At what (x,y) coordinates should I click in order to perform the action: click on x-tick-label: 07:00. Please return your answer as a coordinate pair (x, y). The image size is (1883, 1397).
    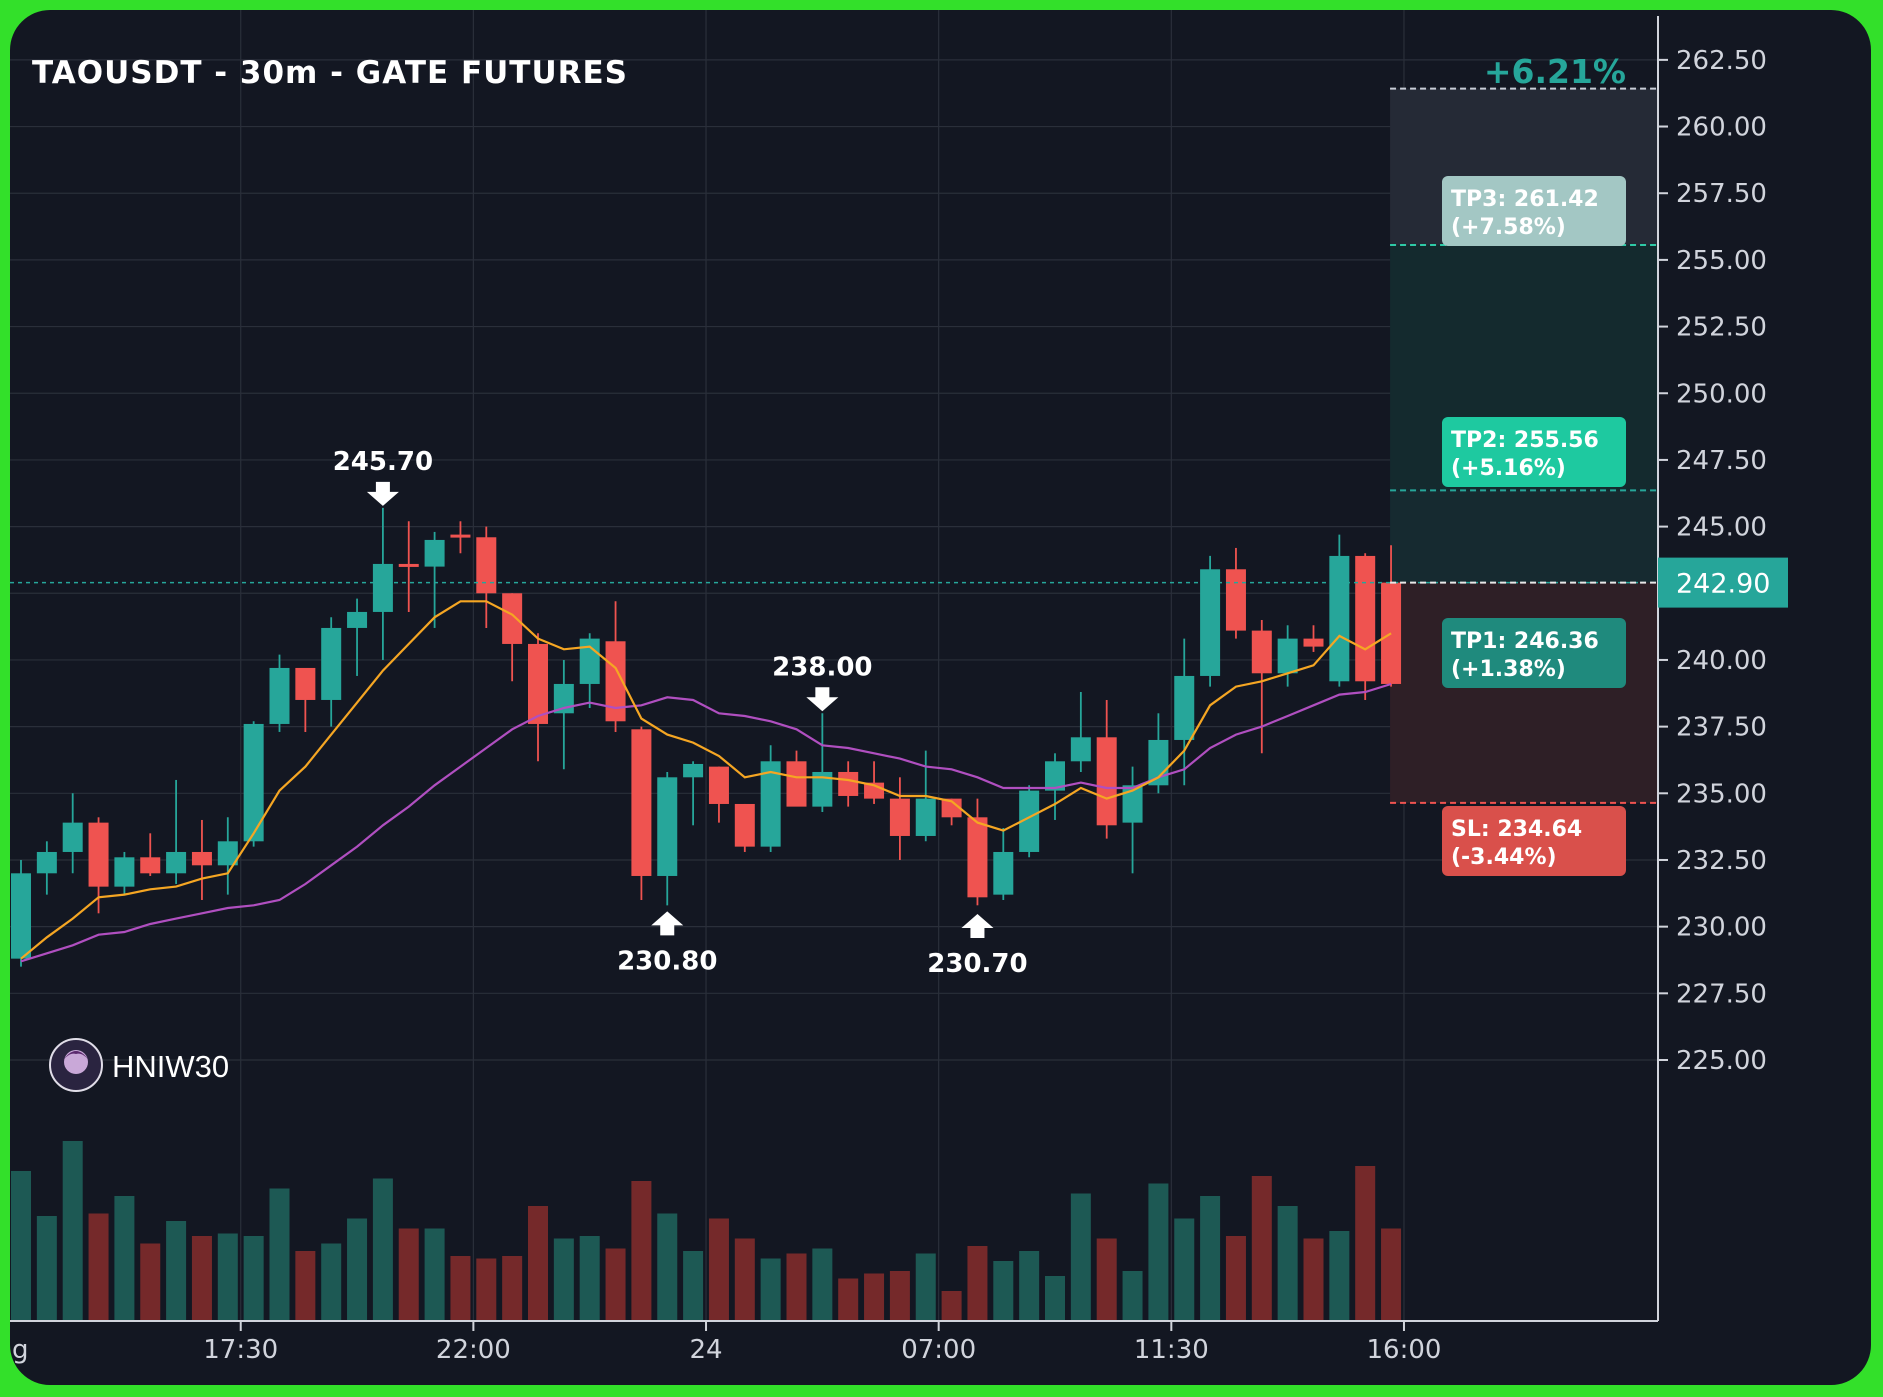
    Looking at the image, I should click on (938, 1350).